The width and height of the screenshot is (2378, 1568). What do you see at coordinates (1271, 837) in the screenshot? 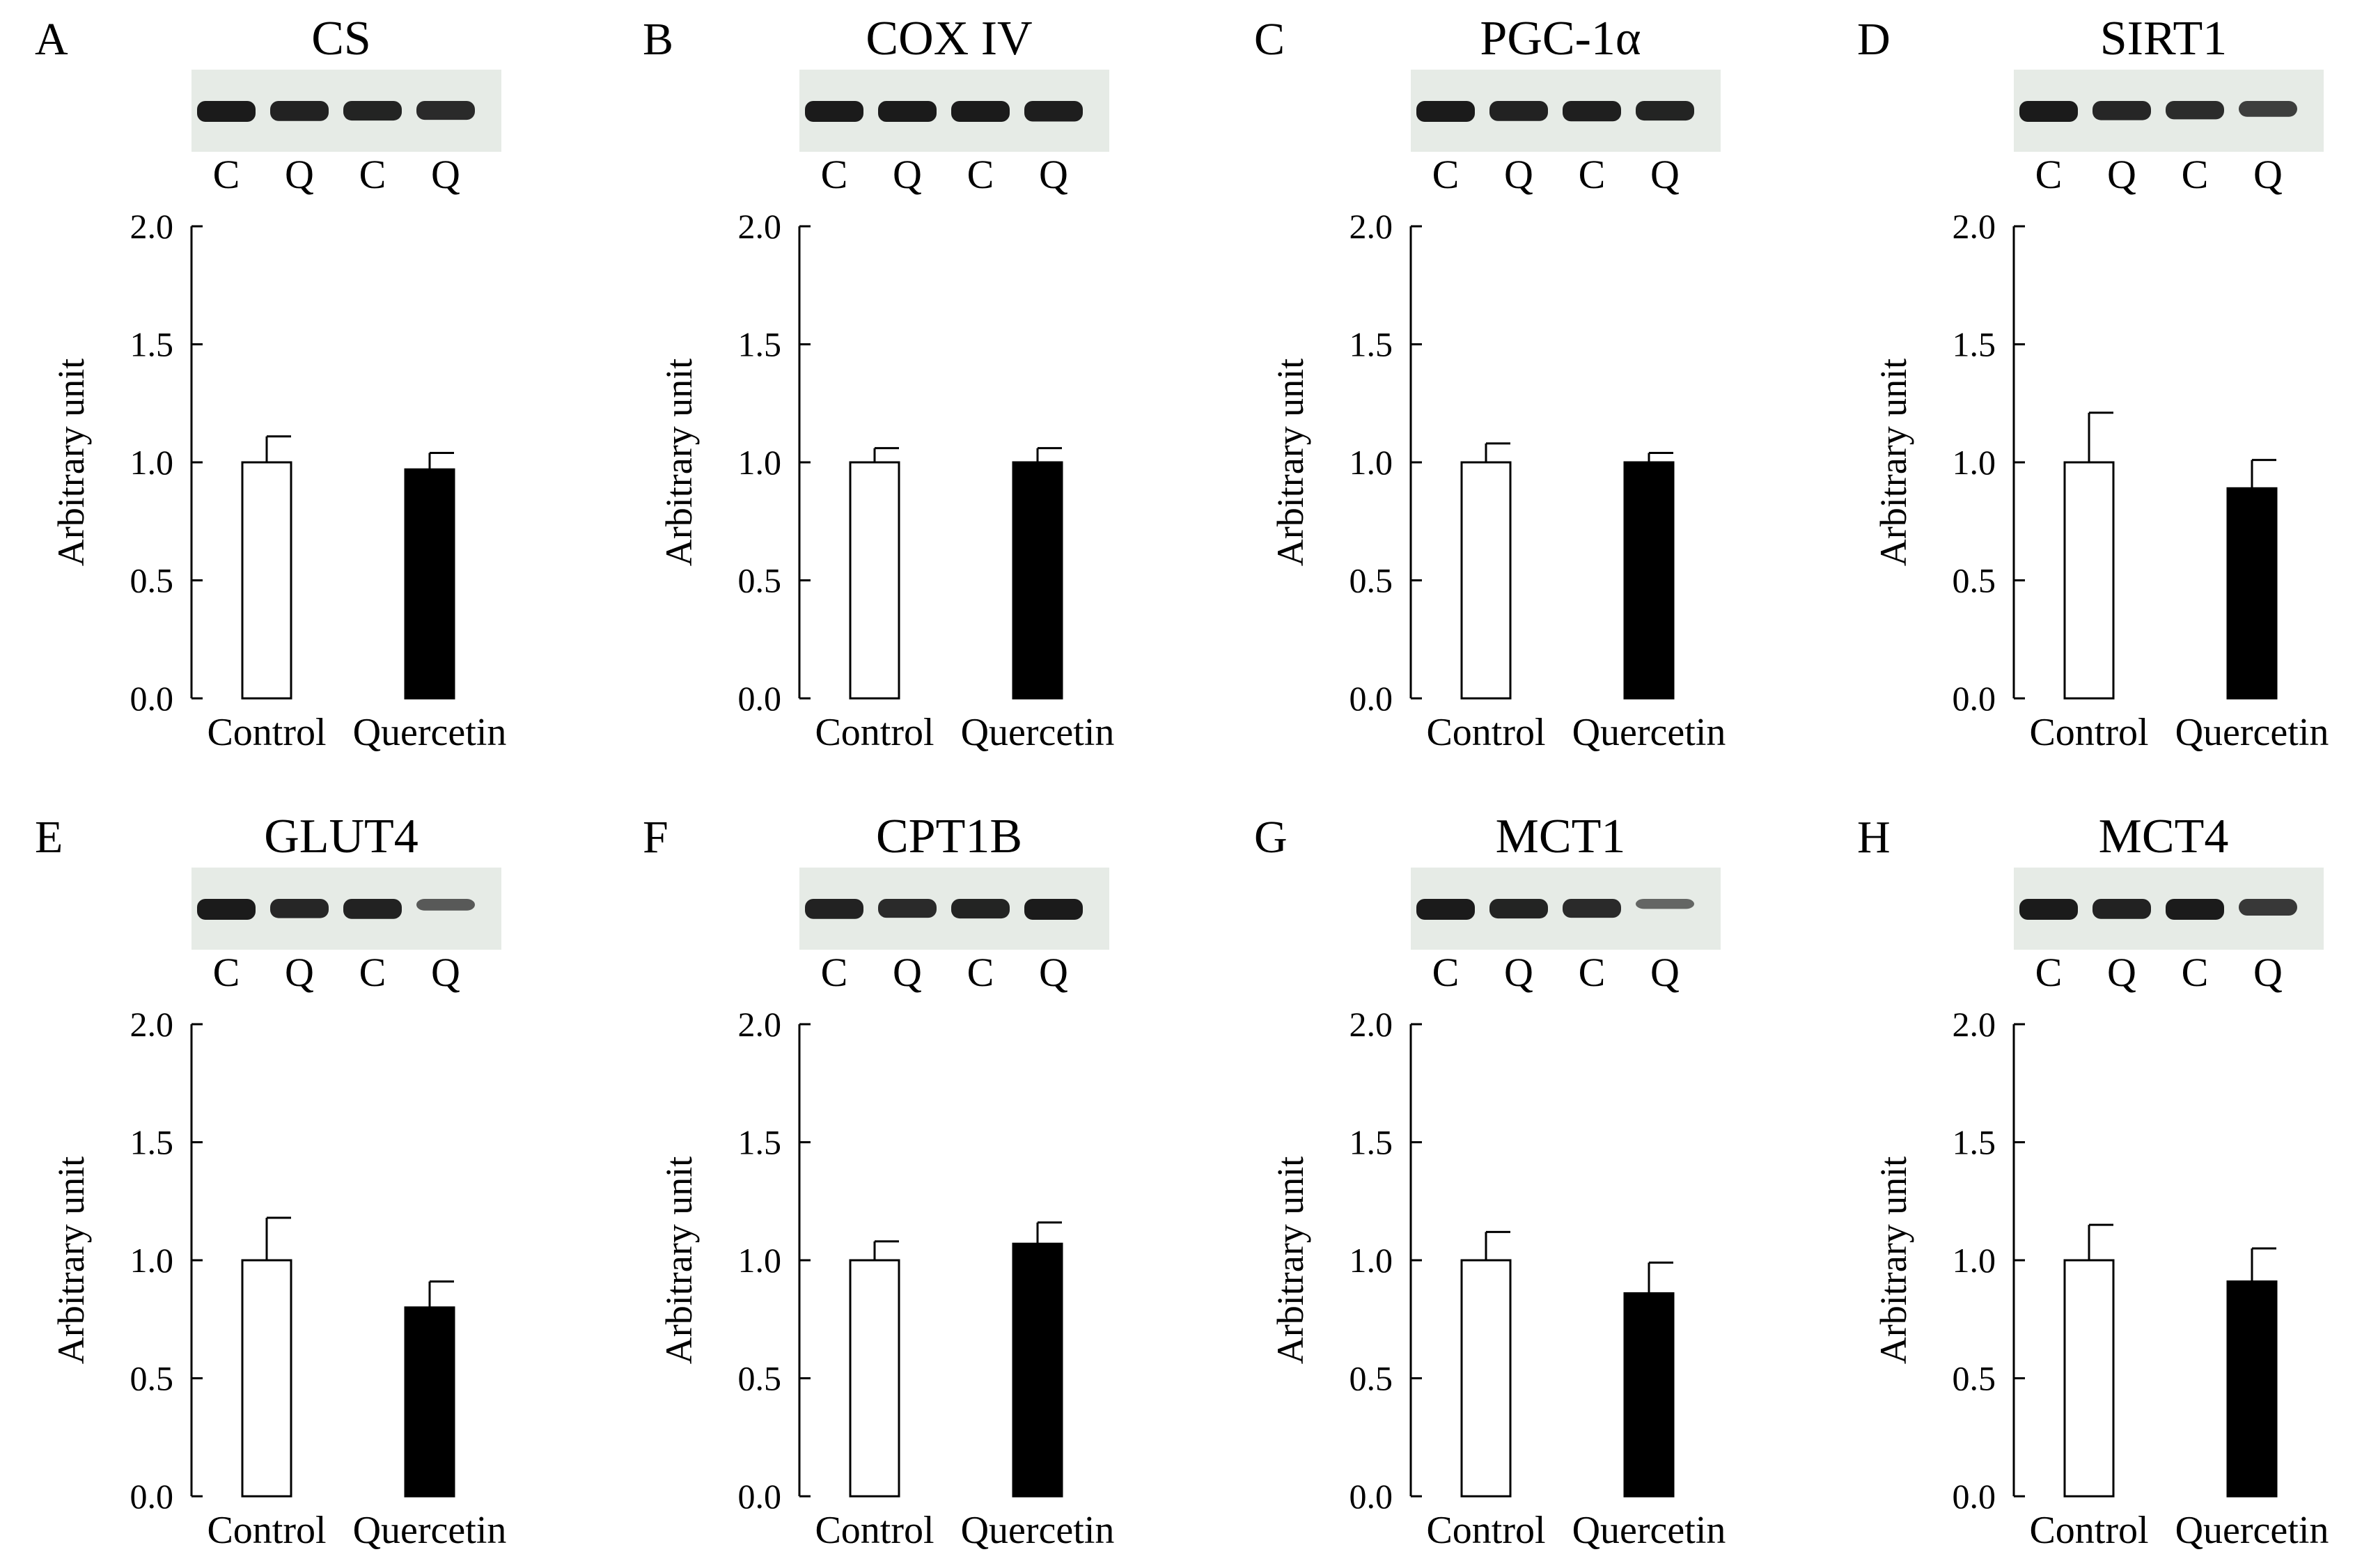
I see `panel-letter: G` at bounding box center [1271, 837].